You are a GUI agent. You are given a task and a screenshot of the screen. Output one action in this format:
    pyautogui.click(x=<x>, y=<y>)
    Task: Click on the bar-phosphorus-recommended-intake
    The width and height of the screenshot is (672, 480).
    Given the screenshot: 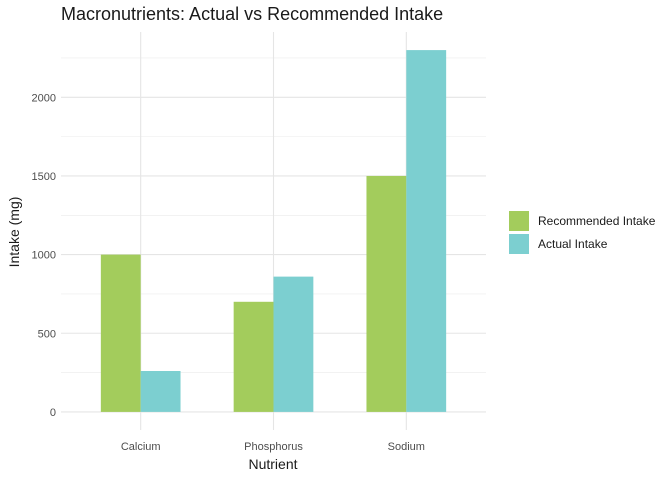 What is the action you would take?
    pyautogui.click(x=253, y=356)
    